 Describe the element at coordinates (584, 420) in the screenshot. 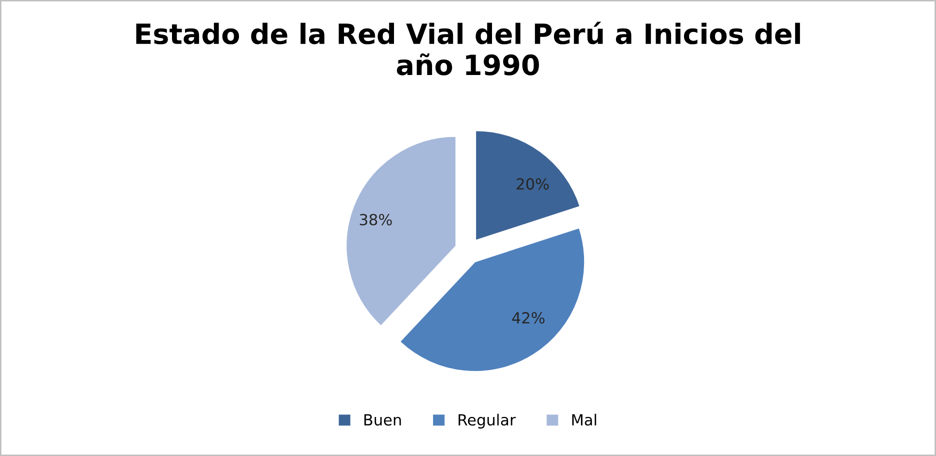

I see `legend-label: Mal` at that location.